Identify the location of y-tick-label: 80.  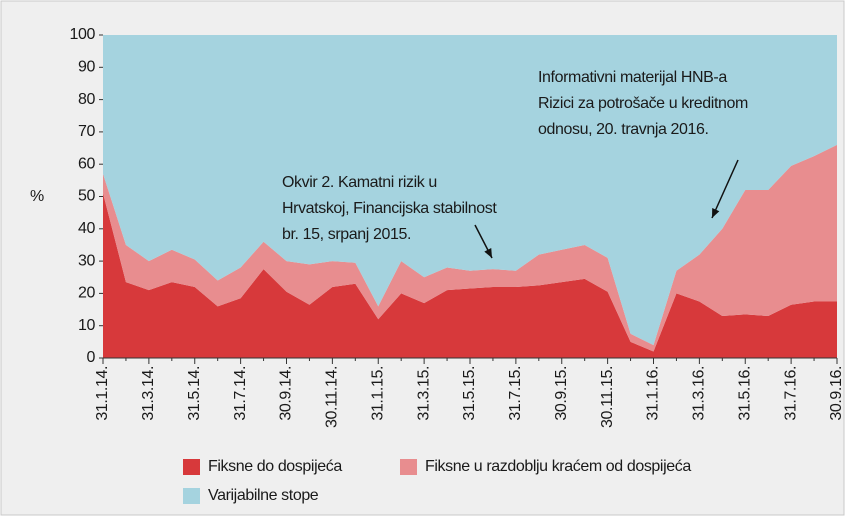
(86, 99).